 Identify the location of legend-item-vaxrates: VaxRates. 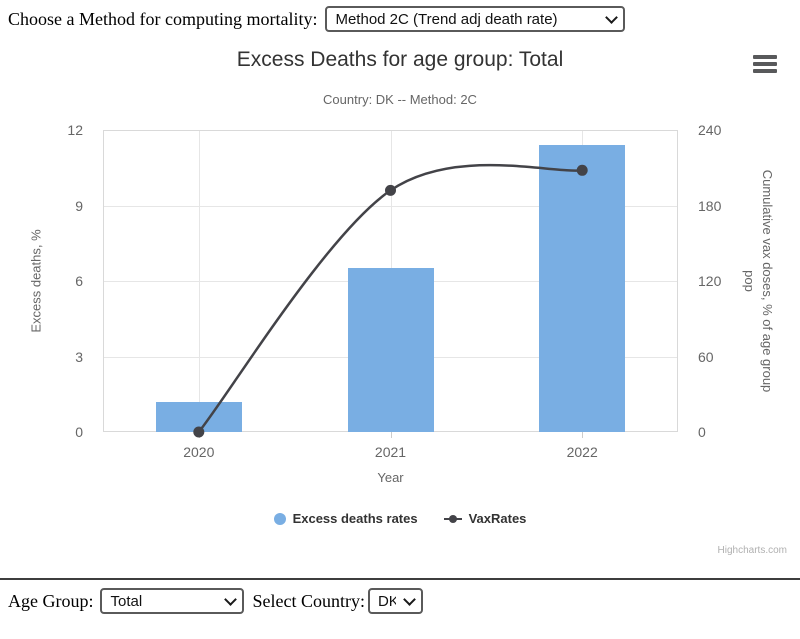
(485, 518).